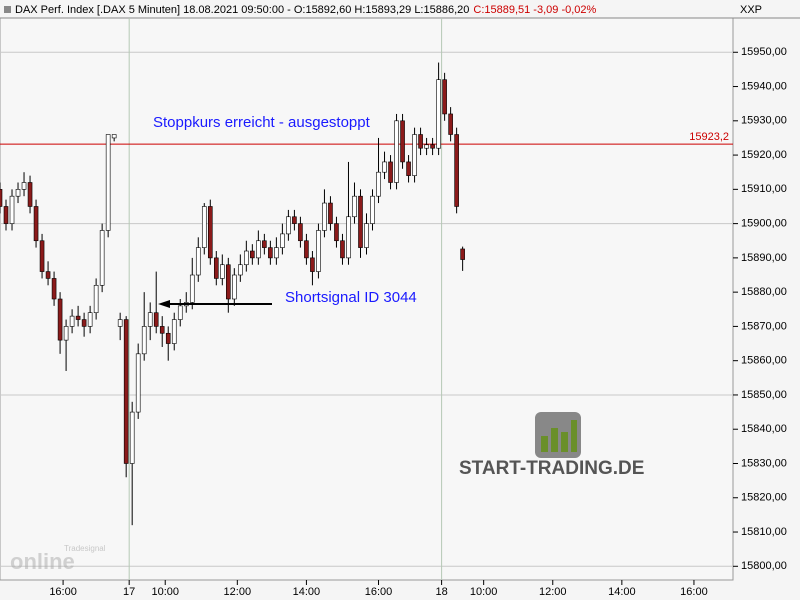 The width and height of the screenshot is (800, 600). Describe the element at coordinates (764, 463) in the screenshot. I see `y-tick-label: 15830,00` at that location.